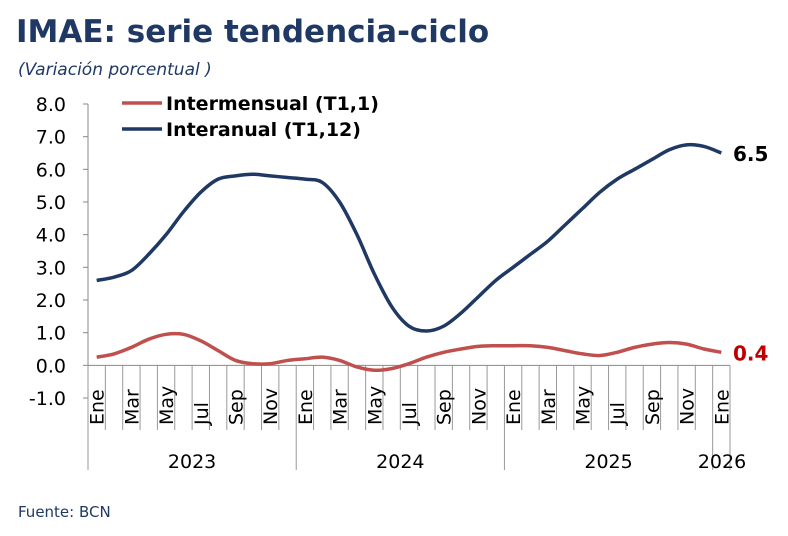 The width and height of the screenshot is (788, 536). Describe the element at coordinates (51, 236) in the screenshot. I see `y-tick-label: 4.0` at that location.